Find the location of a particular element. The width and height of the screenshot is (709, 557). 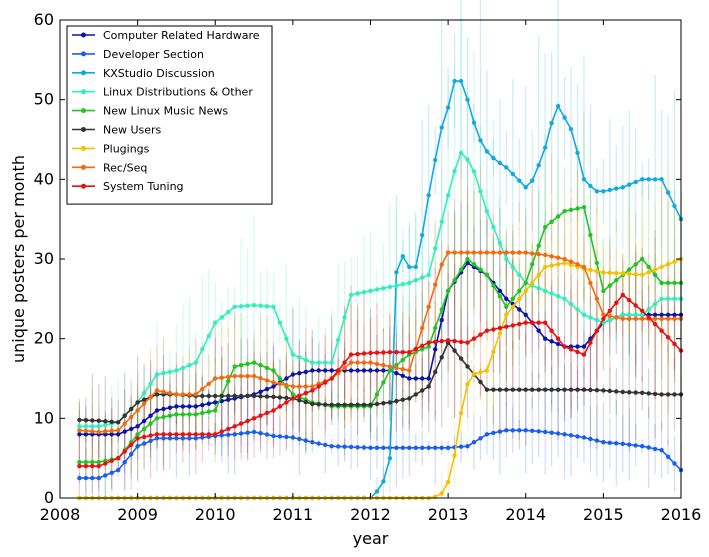

x-tick-label: 2011 is located at coordinates (293, 514).